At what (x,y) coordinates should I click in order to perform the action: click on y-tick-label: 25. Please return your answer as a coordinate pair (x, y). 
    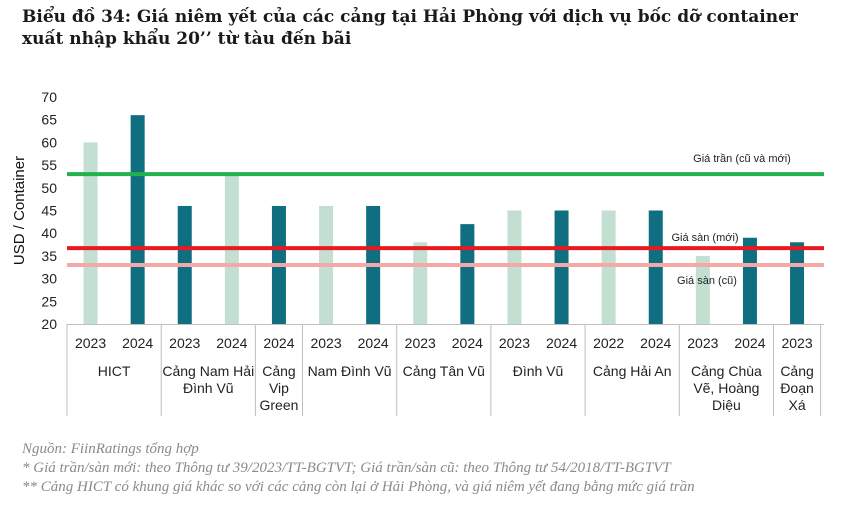
    Looking at the image, I should click on (49, 301).